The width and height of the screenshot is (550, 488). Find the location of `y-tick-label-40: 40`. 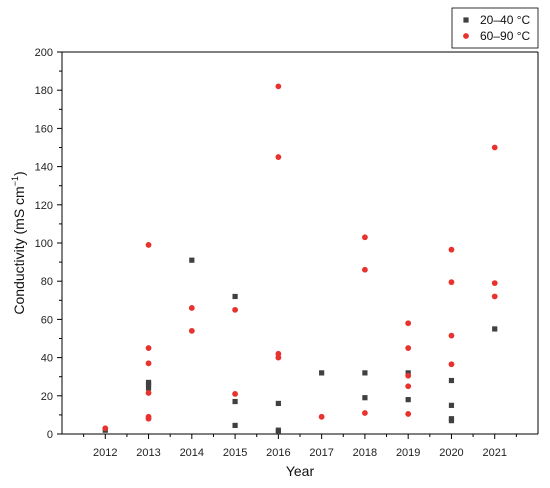

y-tick-label-40: 40 is located at coordinates (47, 359).